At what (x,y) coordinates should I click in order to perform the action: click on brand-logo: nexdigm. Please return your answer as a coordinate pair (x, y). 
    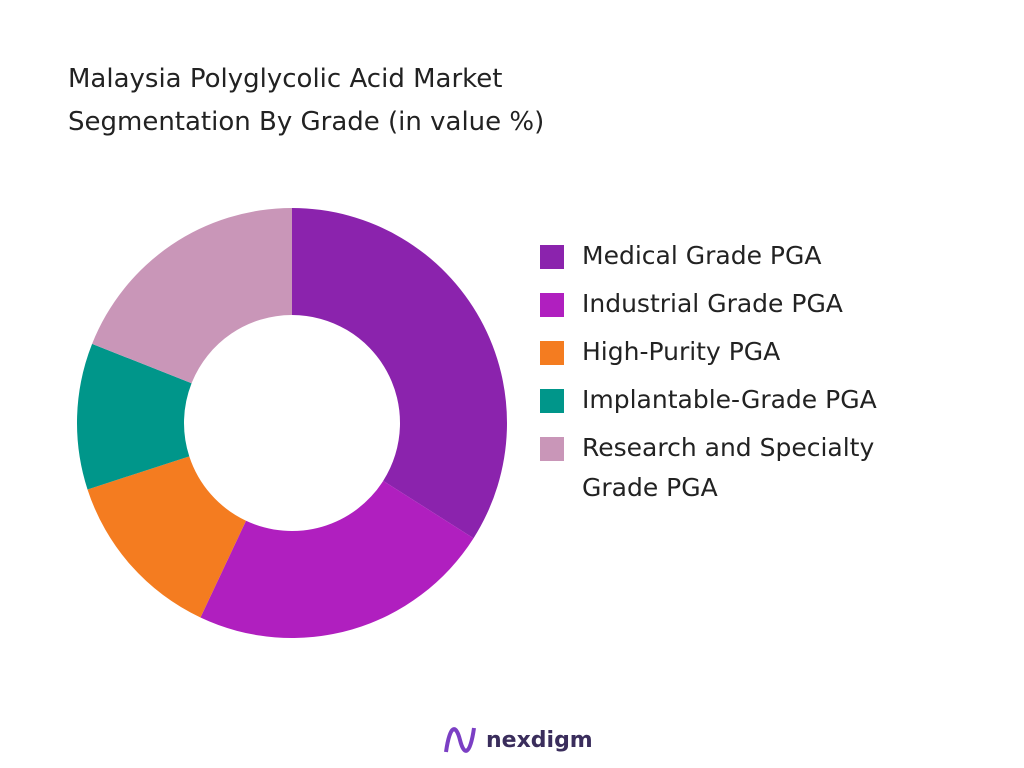
    Looking at the image, I should click on (516, 740).